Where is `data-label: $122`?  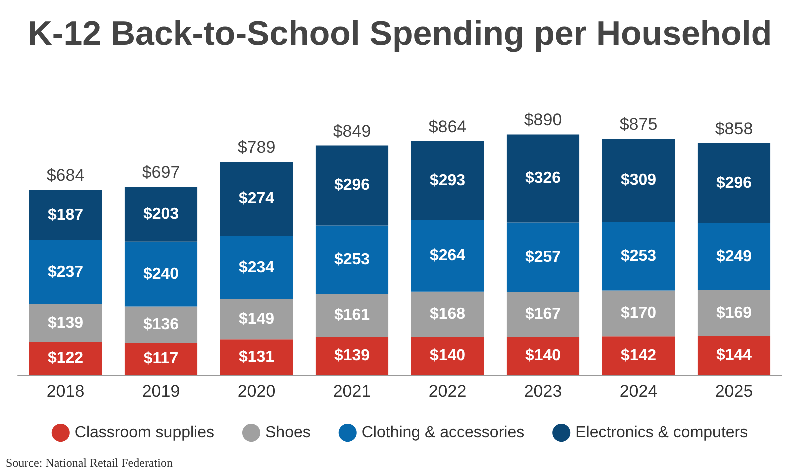
data-label: $122 is located at coordinates (66, 359).